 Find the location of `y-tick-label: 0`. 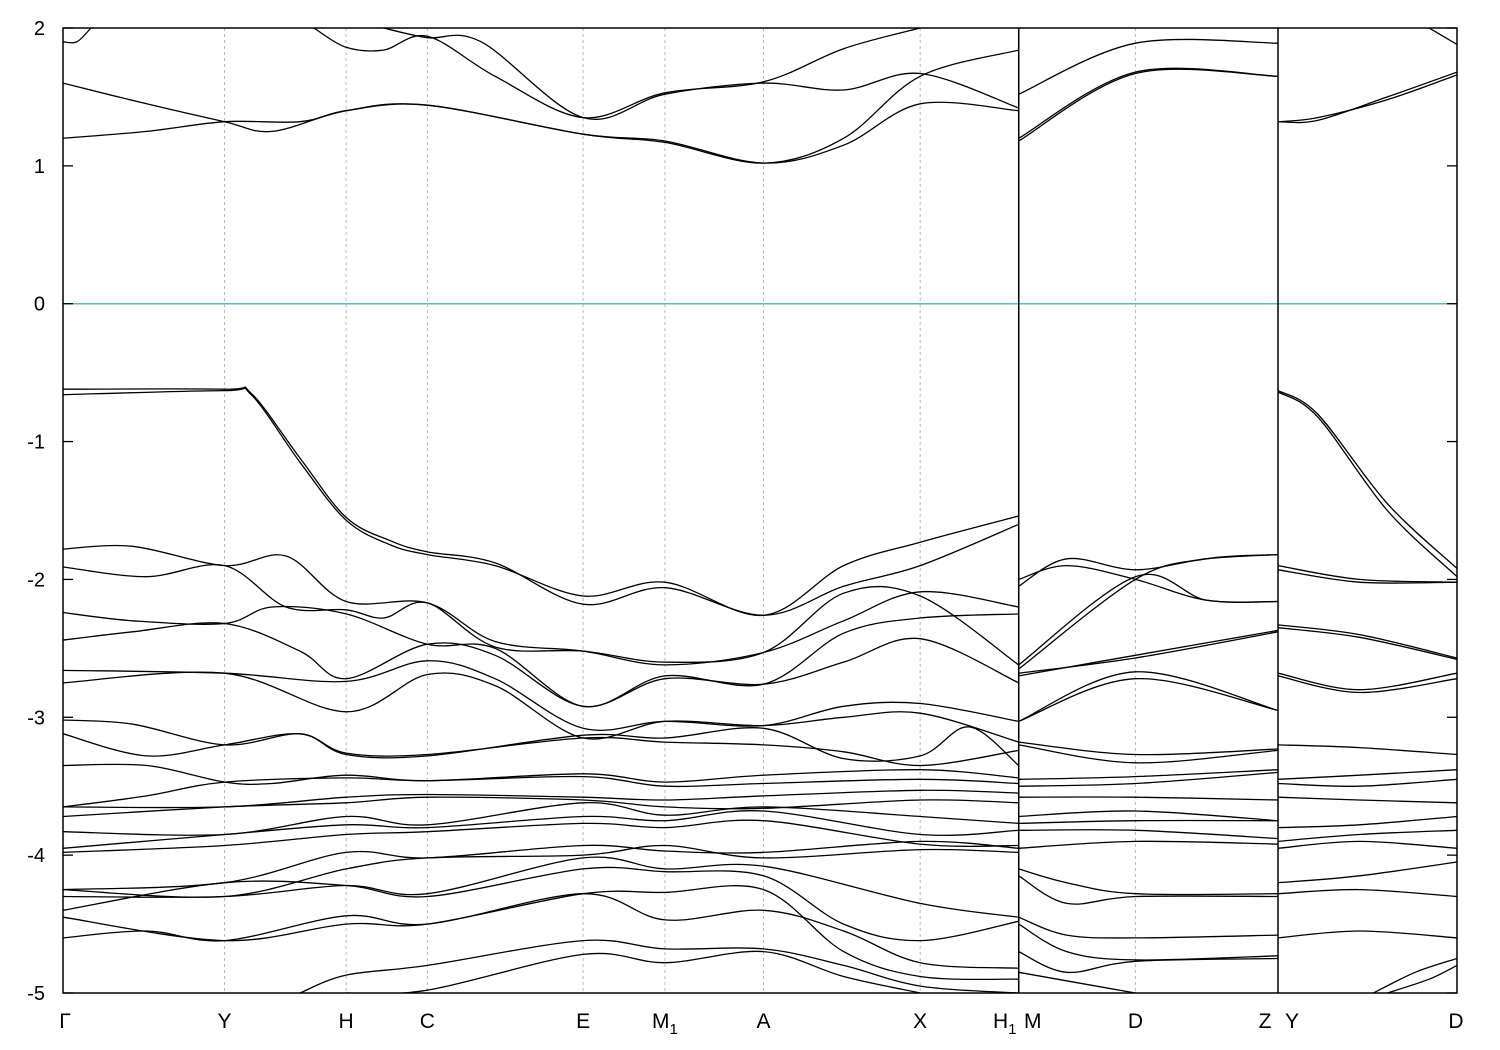

y-tick-label: 0 is located at coordinates (39, 305).